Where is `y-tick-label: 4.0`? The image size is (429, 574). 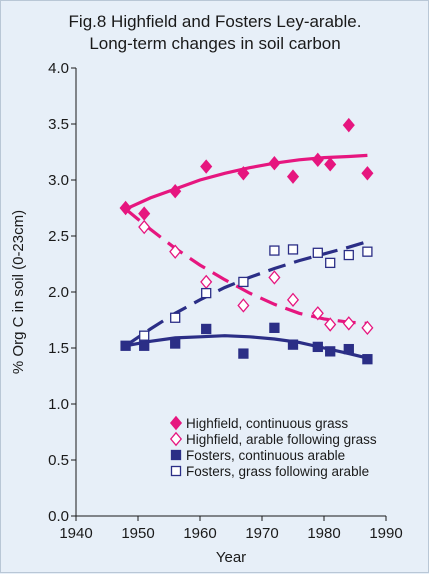 y-tick-label: 4.0 is located at coordinates (58, 68).